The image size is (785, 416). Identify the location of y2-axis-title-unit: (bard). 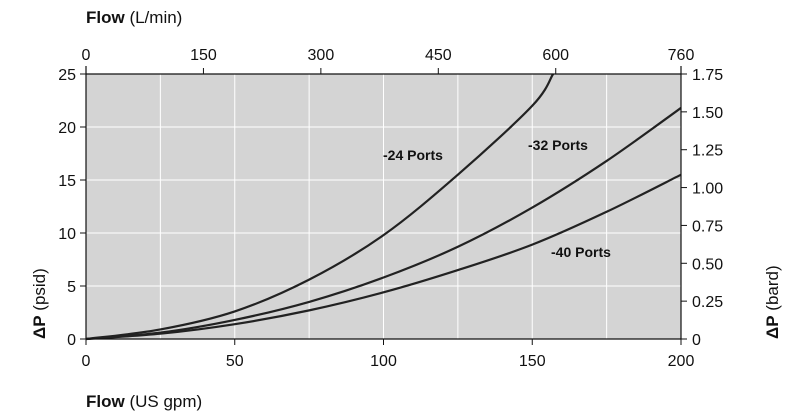
(772, 290).